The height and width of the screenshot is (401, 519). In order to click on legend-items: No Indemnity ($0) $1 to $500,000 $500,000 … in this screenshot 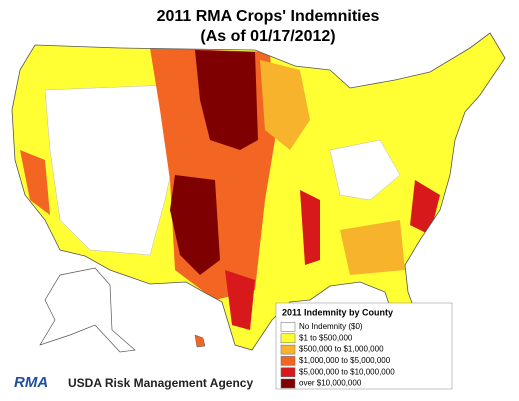, I will do `click(337, 355)`.